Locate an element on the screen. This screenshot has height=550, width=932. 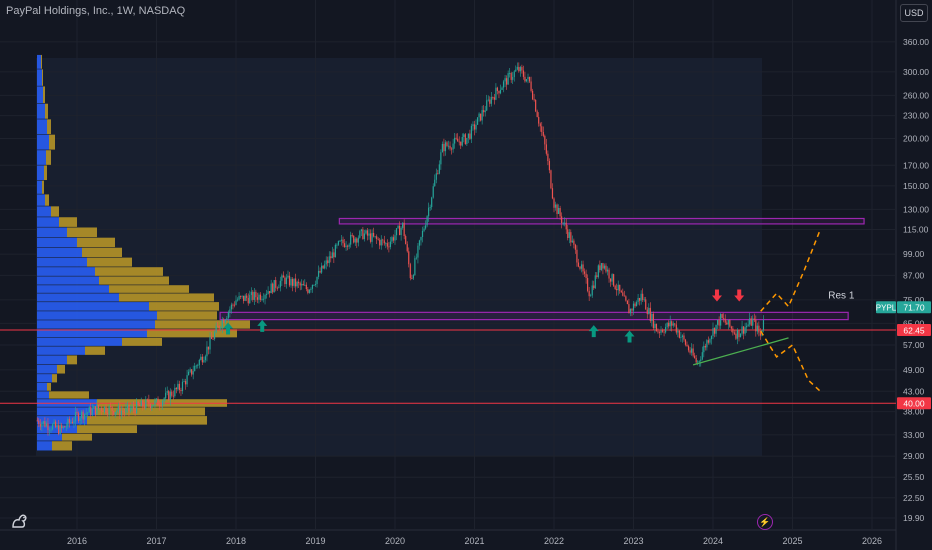
time-tick-label: 2025 is located at coordinates (792, 541).